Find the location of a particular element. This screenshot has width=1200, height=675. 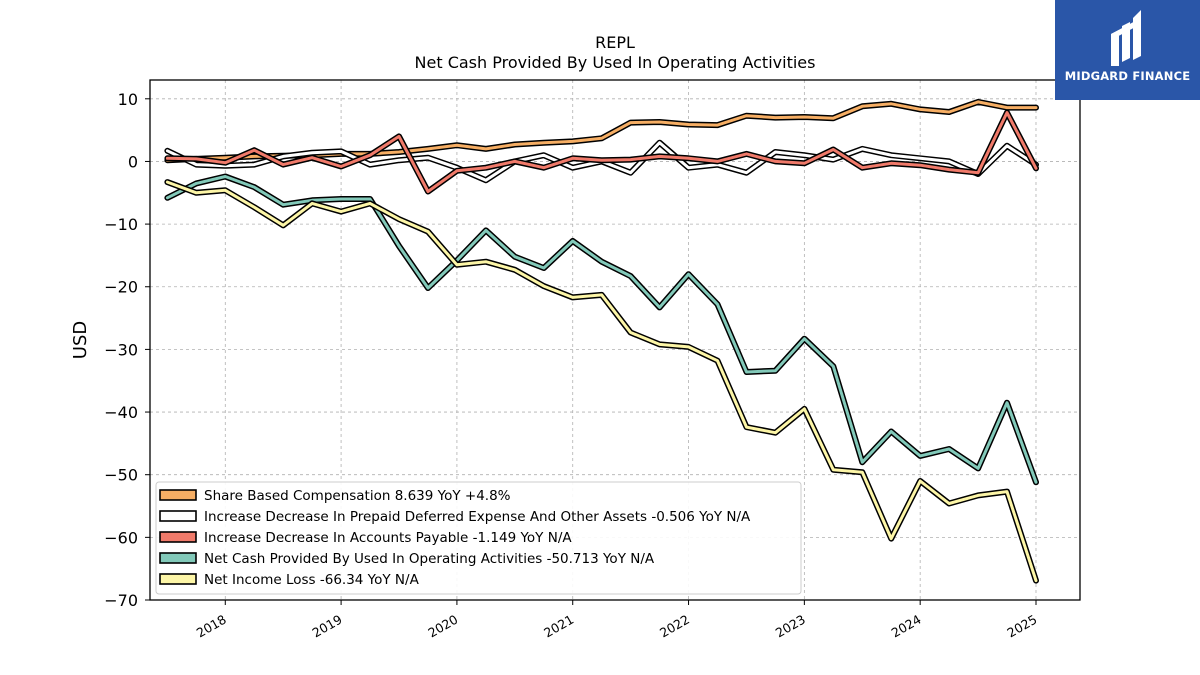

y-tick-label: −50 is located at coordinates (121, 475).